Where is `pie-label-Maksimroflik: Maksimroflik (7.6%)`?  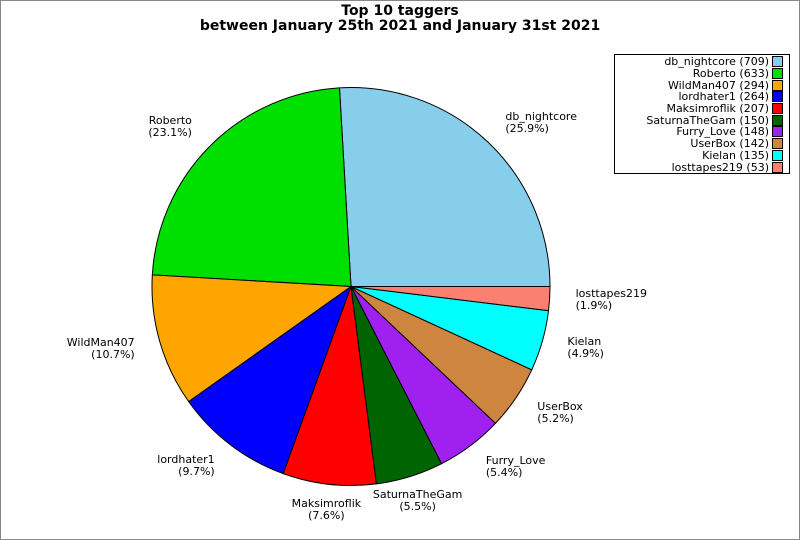
pie-label-Maksimroflik: Maksimroflik (7.6%) is located at coordinates (326, 510).